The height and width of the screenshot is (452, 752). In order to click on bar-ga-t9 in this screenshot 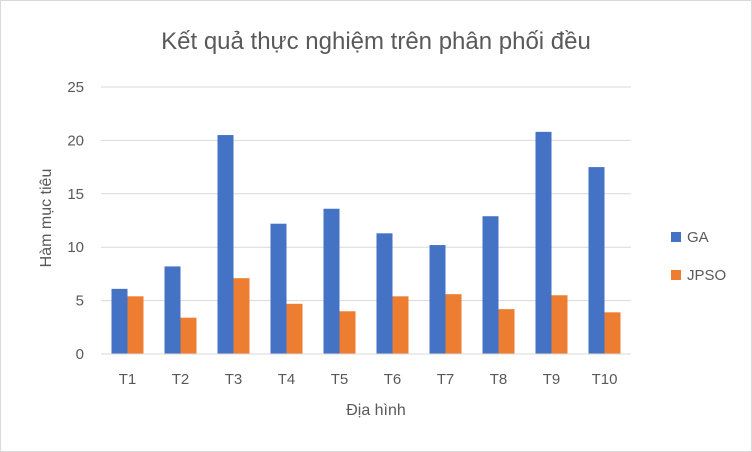, I will do `click(543, 242)`.